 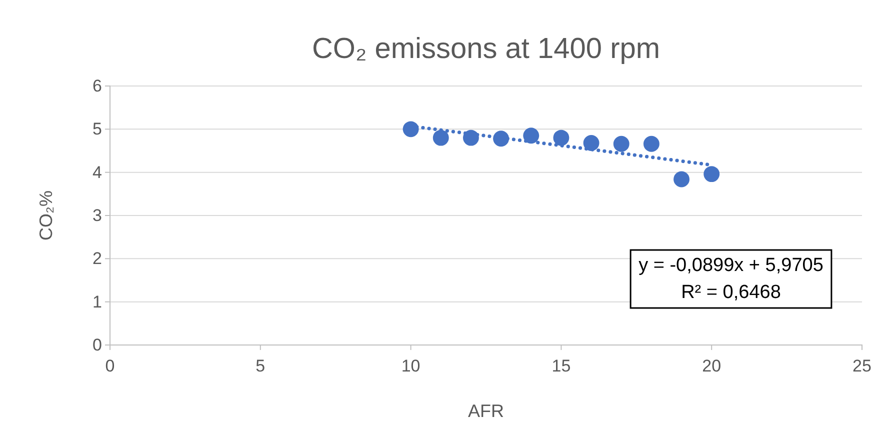 What do you see at coordinates (97, 302) in the screenshot?
I see `y-tick-label: 1` at bounding box center [97, 302].